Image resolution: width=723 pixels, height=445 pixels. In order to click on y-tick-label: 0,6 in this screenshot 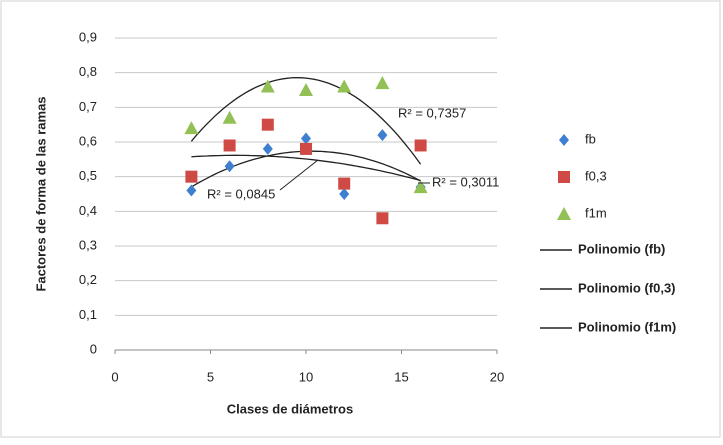, I will do `click(88, 140)`.